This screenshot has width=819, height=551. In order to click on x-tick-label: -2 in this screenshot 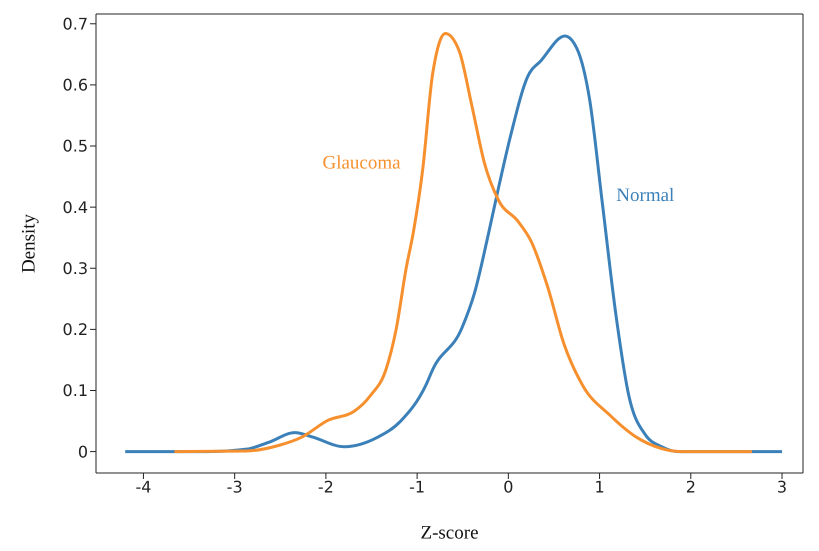, I will do `click(326, 486)`.